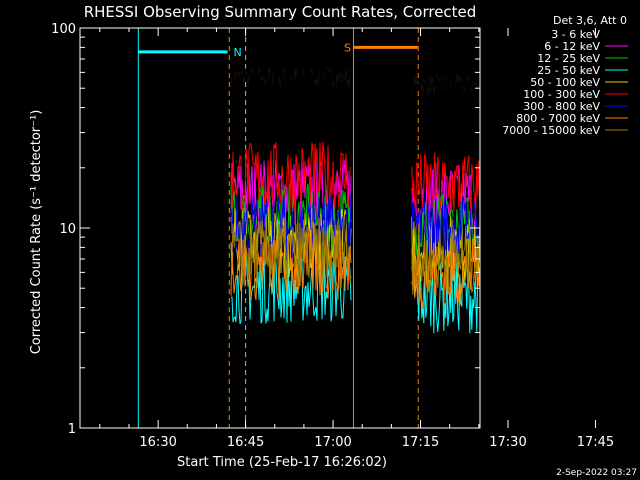 Image resolution: width=640 pixels, height=480 pixels. I want to click on annotation-label: S, so click(347, 47).